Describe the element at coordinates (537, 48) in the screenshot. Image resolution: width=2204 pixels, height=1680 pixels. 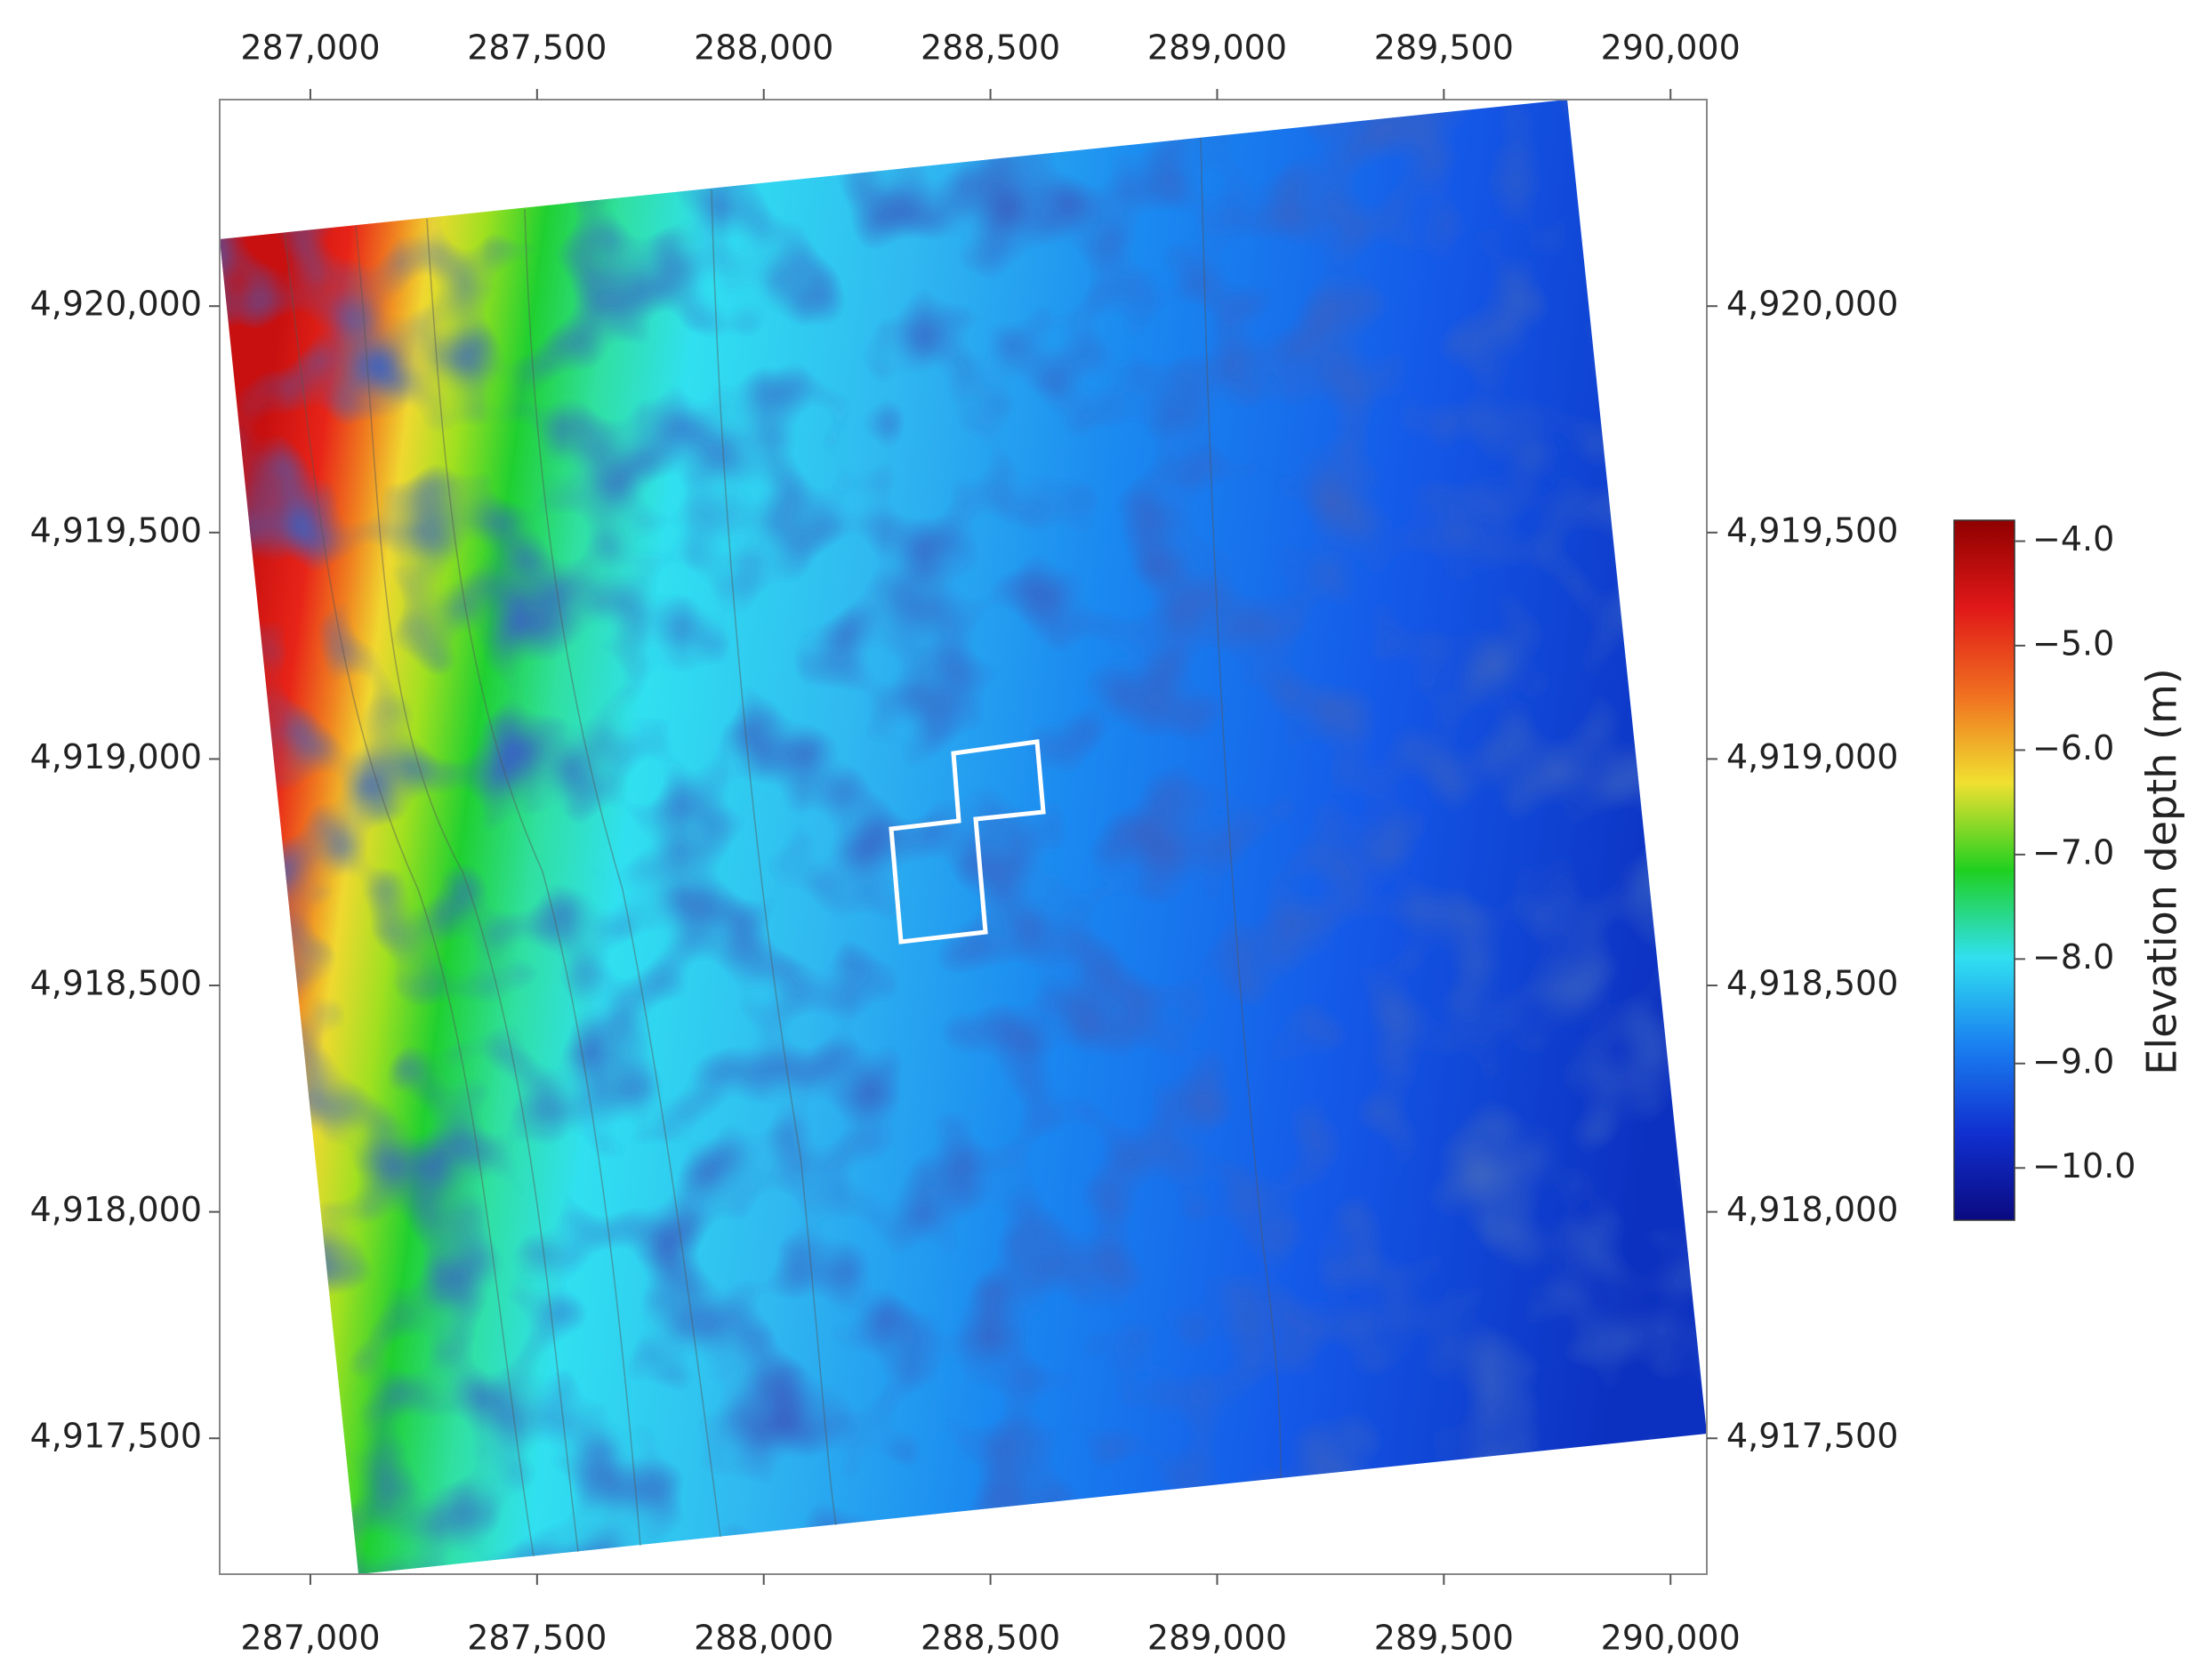
I see `x-tick-label-top: 287,500` at that location.